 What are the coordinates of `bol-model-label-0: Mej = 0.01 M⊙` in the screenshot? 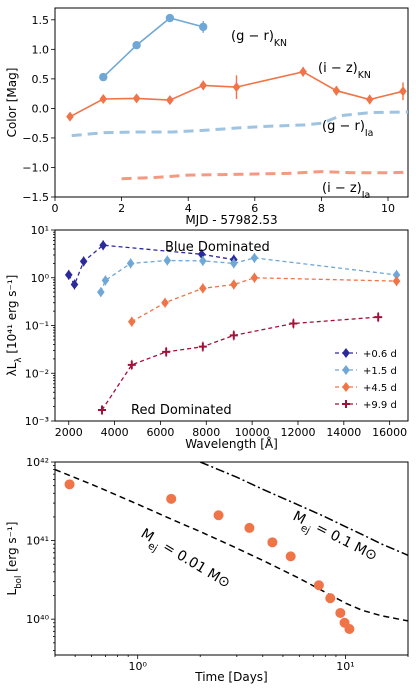 It's located at (184, 561).